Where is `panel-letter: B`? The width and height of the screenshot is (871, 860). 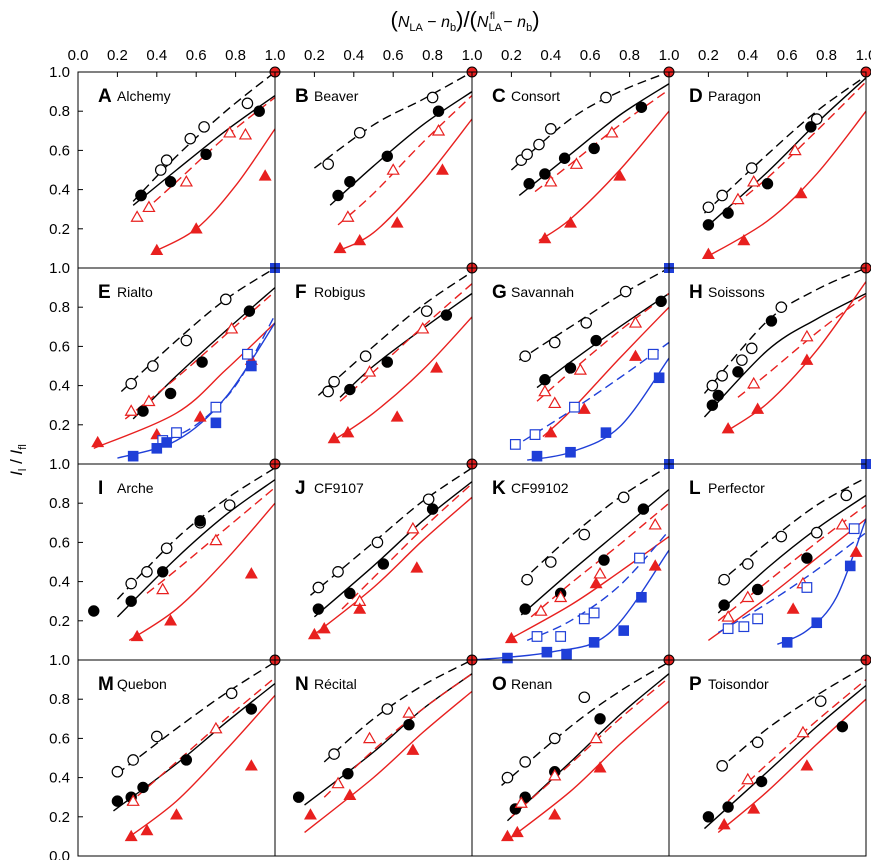
panel-letter: B is located at coordinates (302, 96).